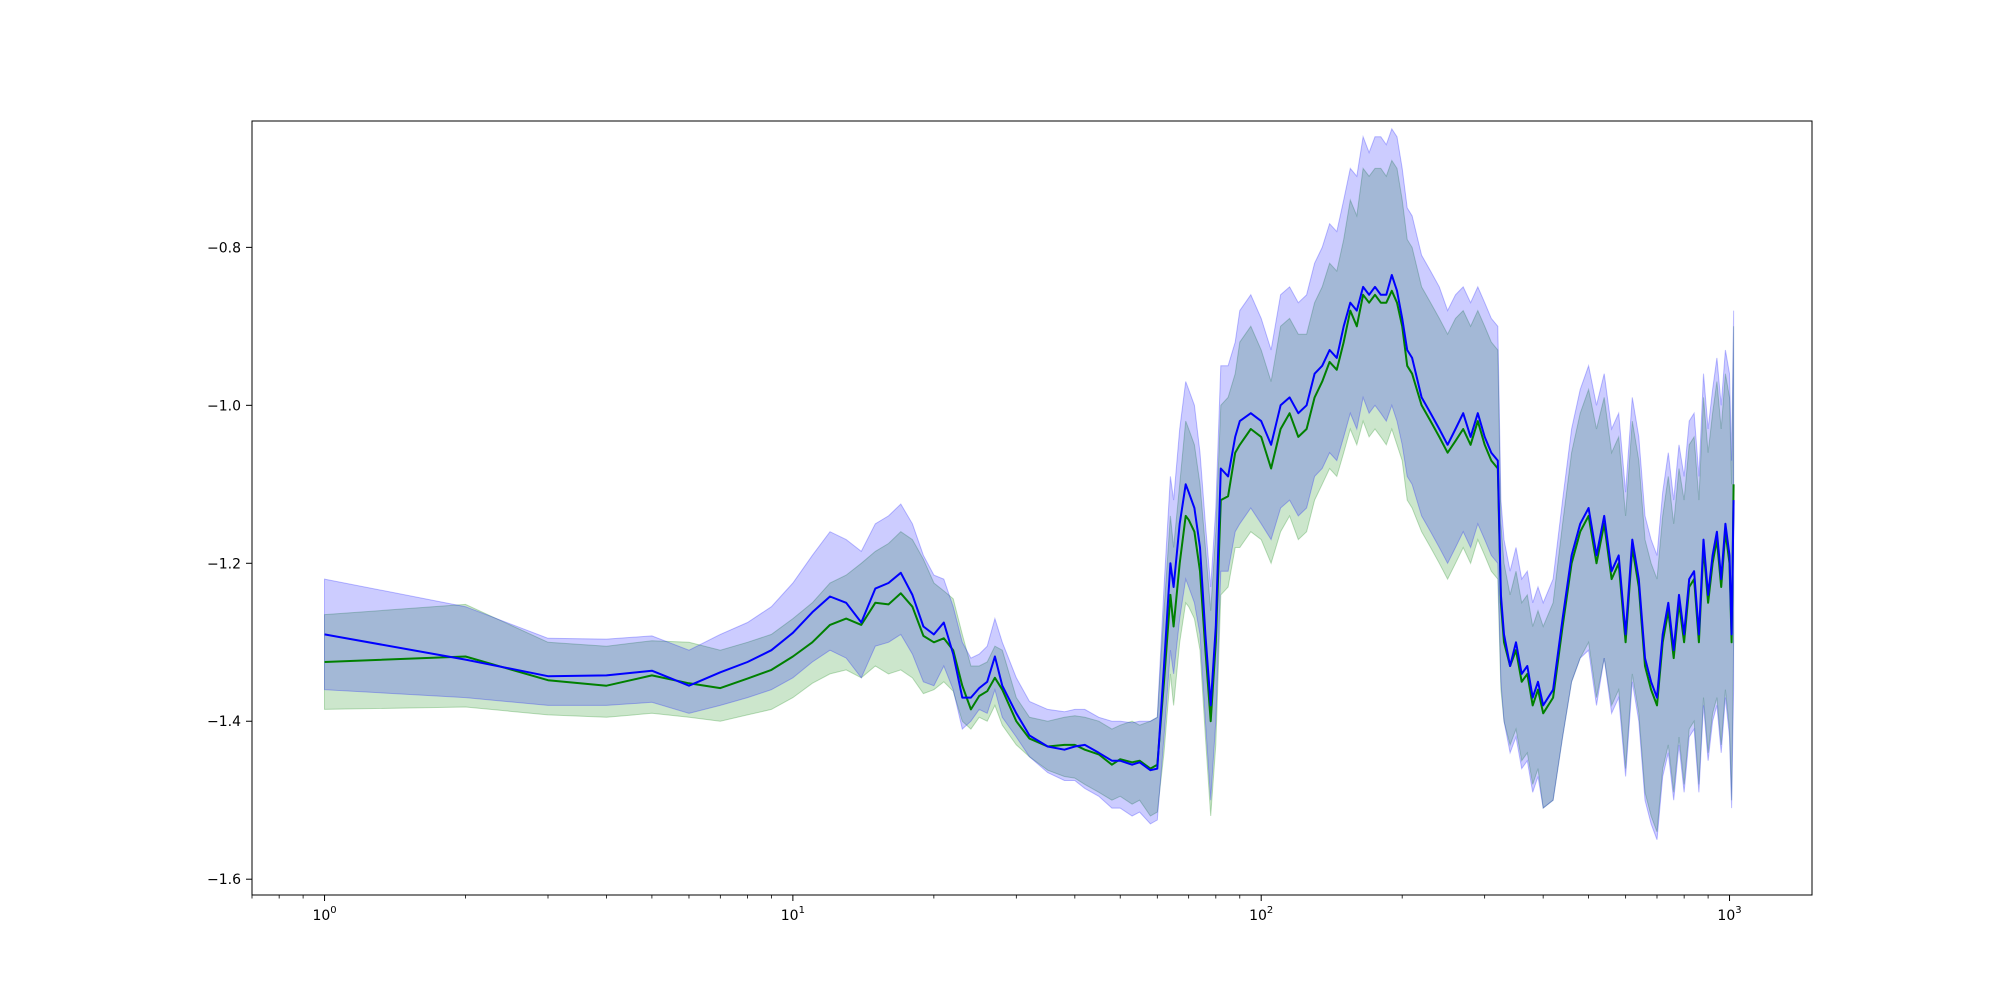 This screenshot has width=2000, height=1000. What do you see at coordinates (996, 909) in the screenshot?
I see `x-axis: 10⁰ 10¹ 10² 10³` at bounding box center [996, 909].